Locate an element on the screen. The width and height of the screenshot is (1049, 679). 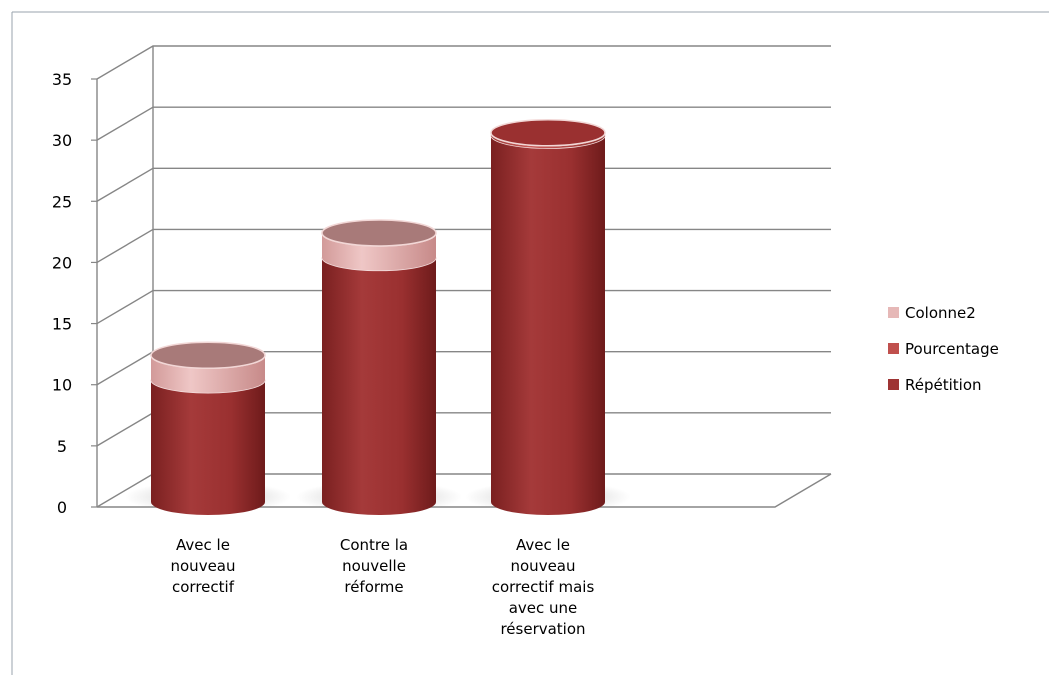
legend-label-pourcentage: Pourcentage is located at coordinates (952, 349).